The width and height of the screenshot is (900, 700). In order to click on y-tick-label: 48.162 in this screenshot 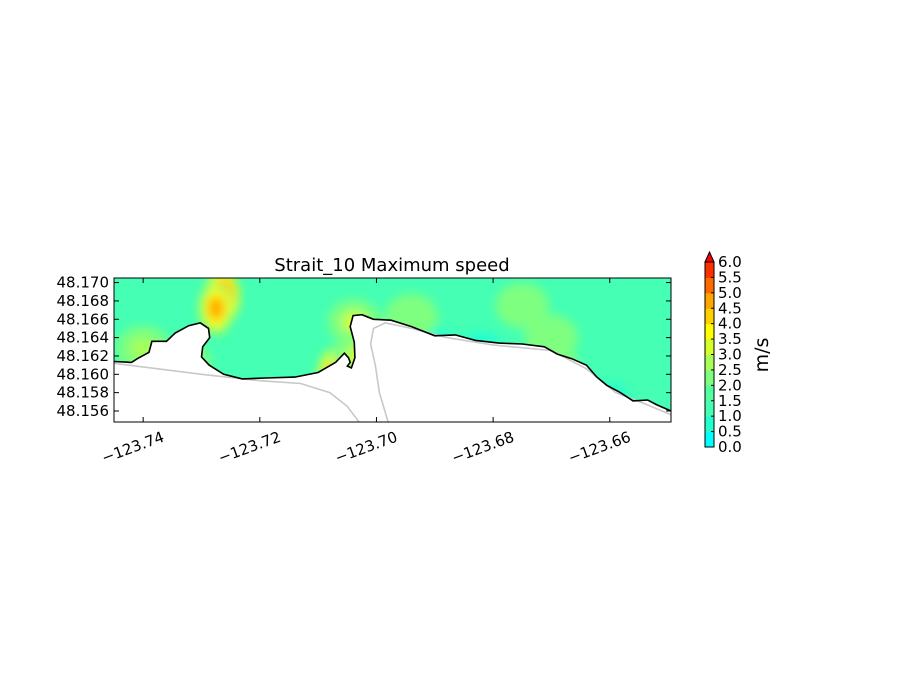, I will do `click(83, 356)`.